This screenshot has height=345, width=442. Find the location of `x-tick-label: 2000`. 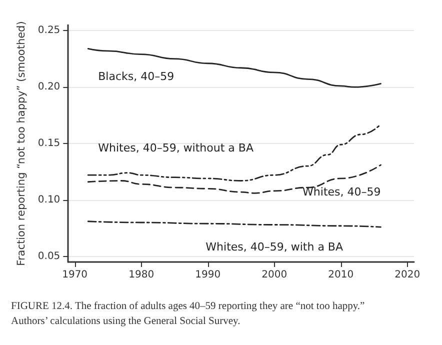

x-tick-label: 2000 is located at coordinates (275, 275).